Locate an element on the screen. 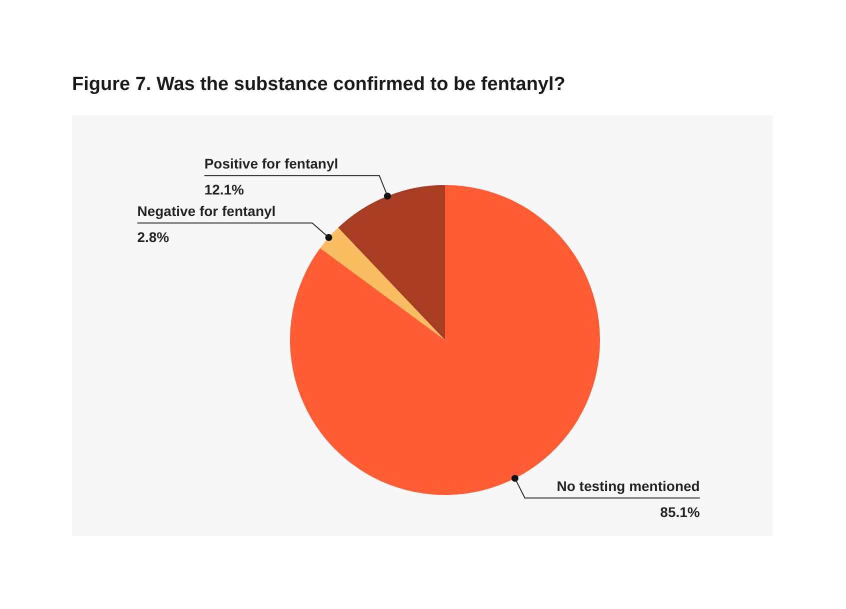 The height and width of the screenshot is (609, 846). slice-label: Positive for fentanyl is located at coordinates (271, 164).